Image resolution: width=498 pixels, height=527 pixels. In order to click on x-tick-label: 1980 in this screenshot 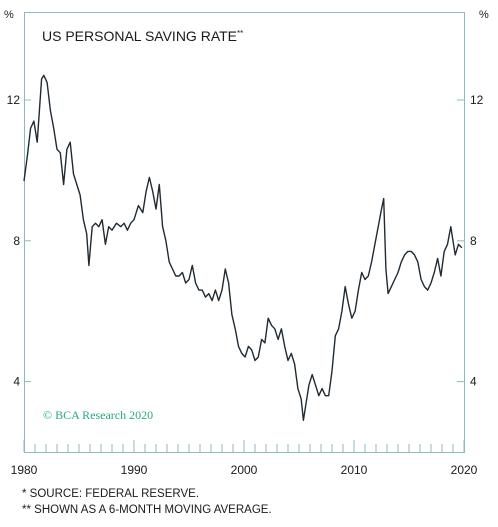, I will do `click(24, 470)`.